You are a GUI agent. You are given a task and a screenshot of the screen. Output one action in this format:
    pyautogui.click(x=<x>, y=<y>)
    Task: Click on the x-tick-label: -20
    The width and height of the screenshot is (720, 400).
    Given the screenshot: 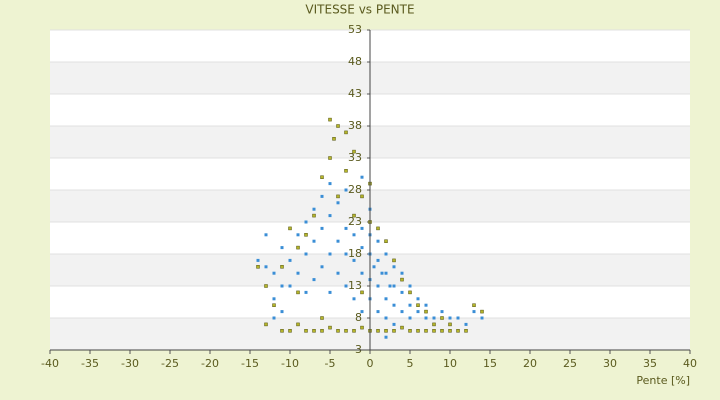 What is the action you would take?
    pyautogui.click(x=210, y=363)
    